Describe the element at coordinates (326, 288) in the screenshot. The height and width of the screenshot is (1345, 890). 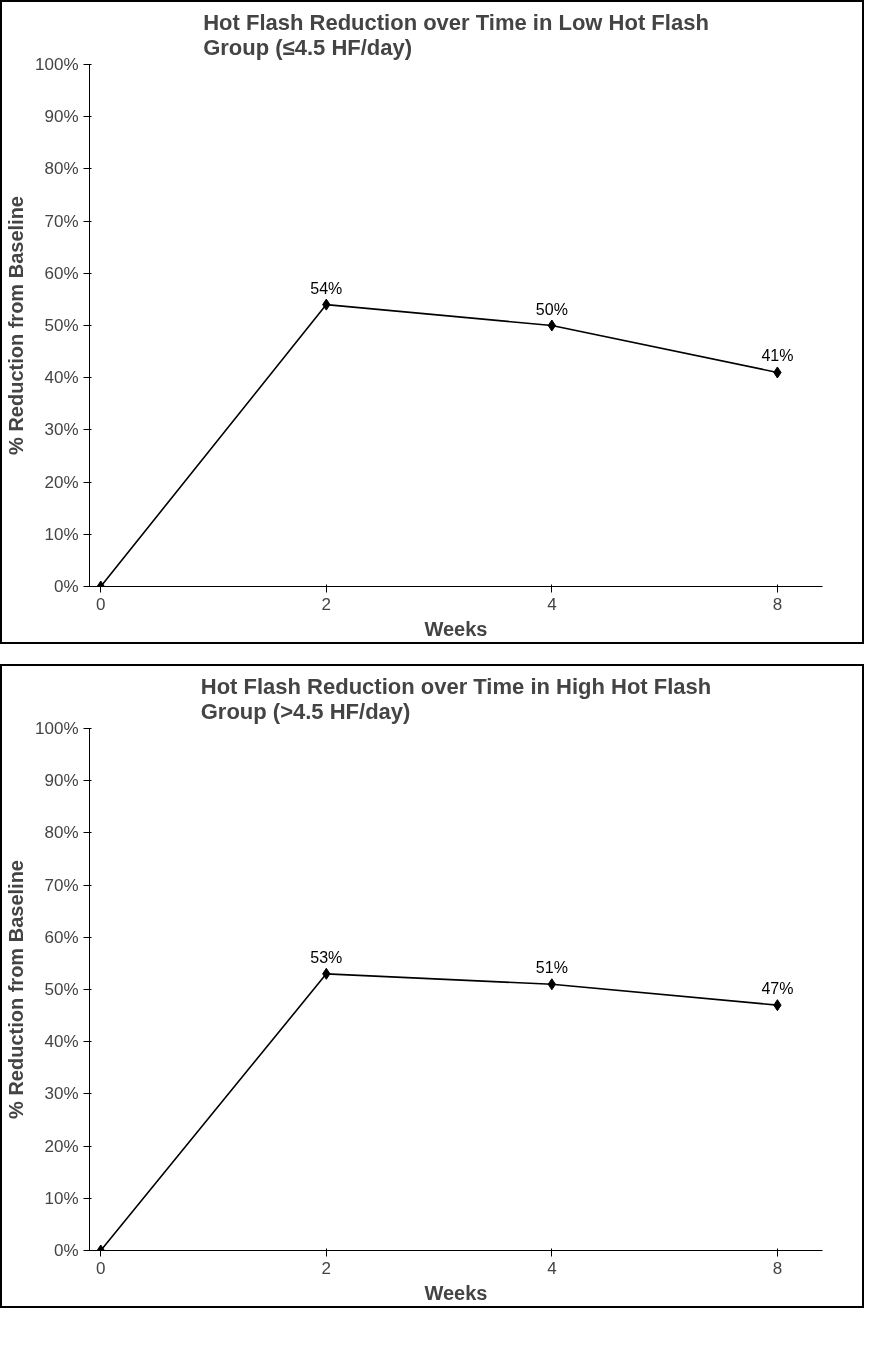
I see `data-label: 54%` at that location.